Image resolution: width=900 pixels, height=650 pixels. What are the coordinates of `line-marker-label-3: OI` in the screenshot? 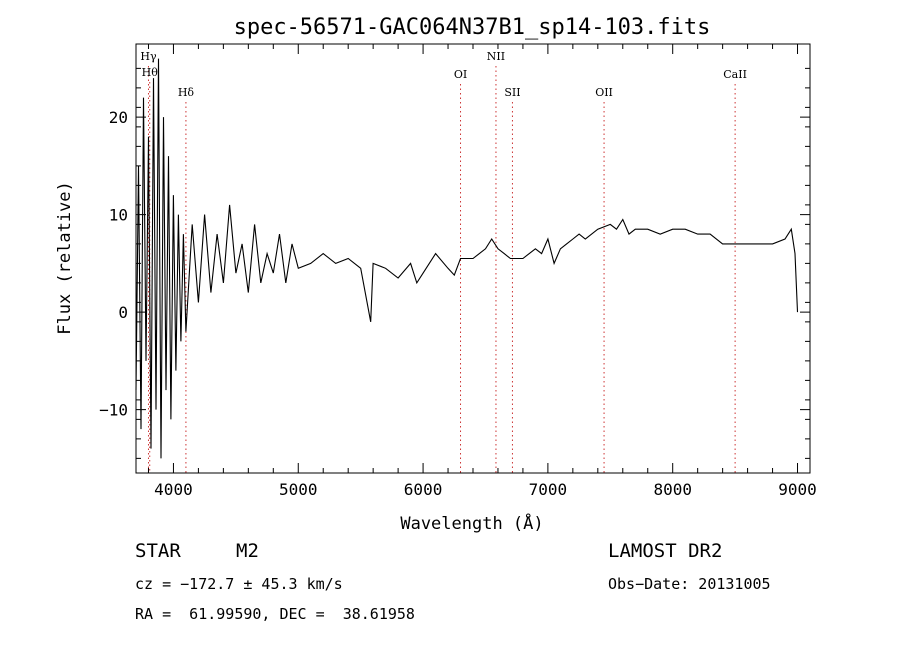 It's located at (460, 74).